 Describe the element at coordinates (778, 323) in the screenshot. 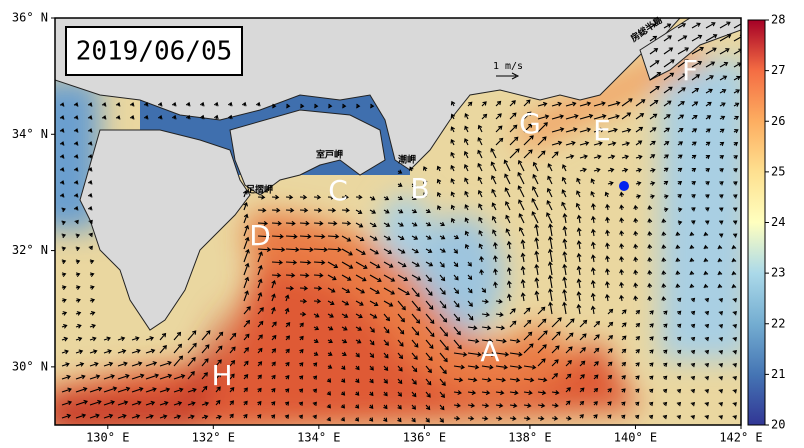

I see `colorbar-tick-label: 22` at that location.